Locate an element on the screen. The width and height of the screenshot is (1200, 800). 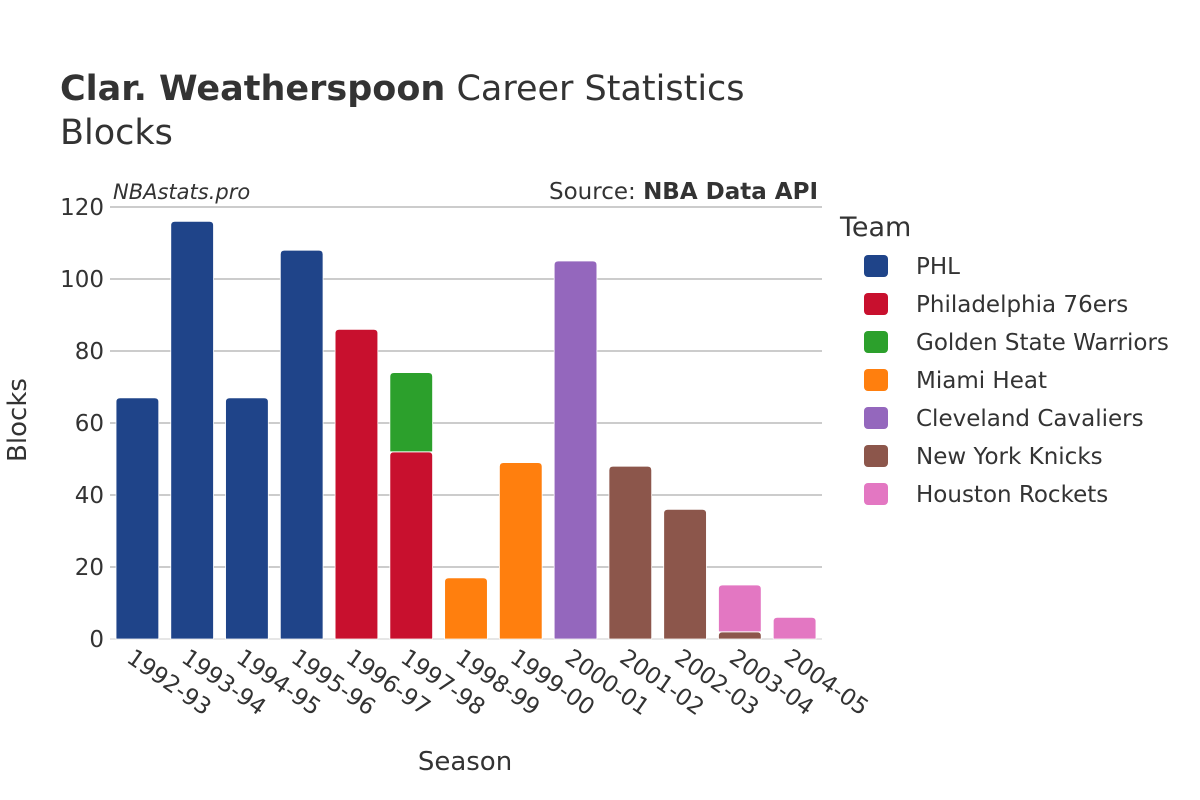
legend-label: Houston Rockets is located at coordinates (1012, 495).